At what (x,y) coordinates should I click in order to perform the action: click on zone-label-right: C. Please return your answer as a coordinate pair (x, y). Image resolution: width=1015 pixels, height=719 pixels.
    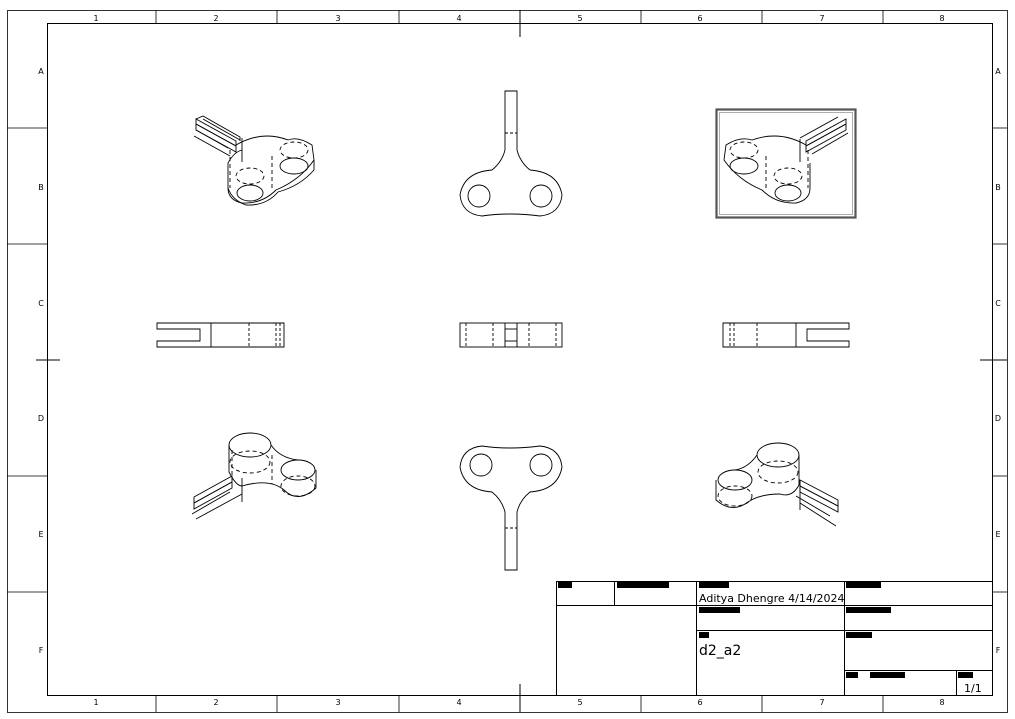
    Looking at the image, I should click on (998, 303).